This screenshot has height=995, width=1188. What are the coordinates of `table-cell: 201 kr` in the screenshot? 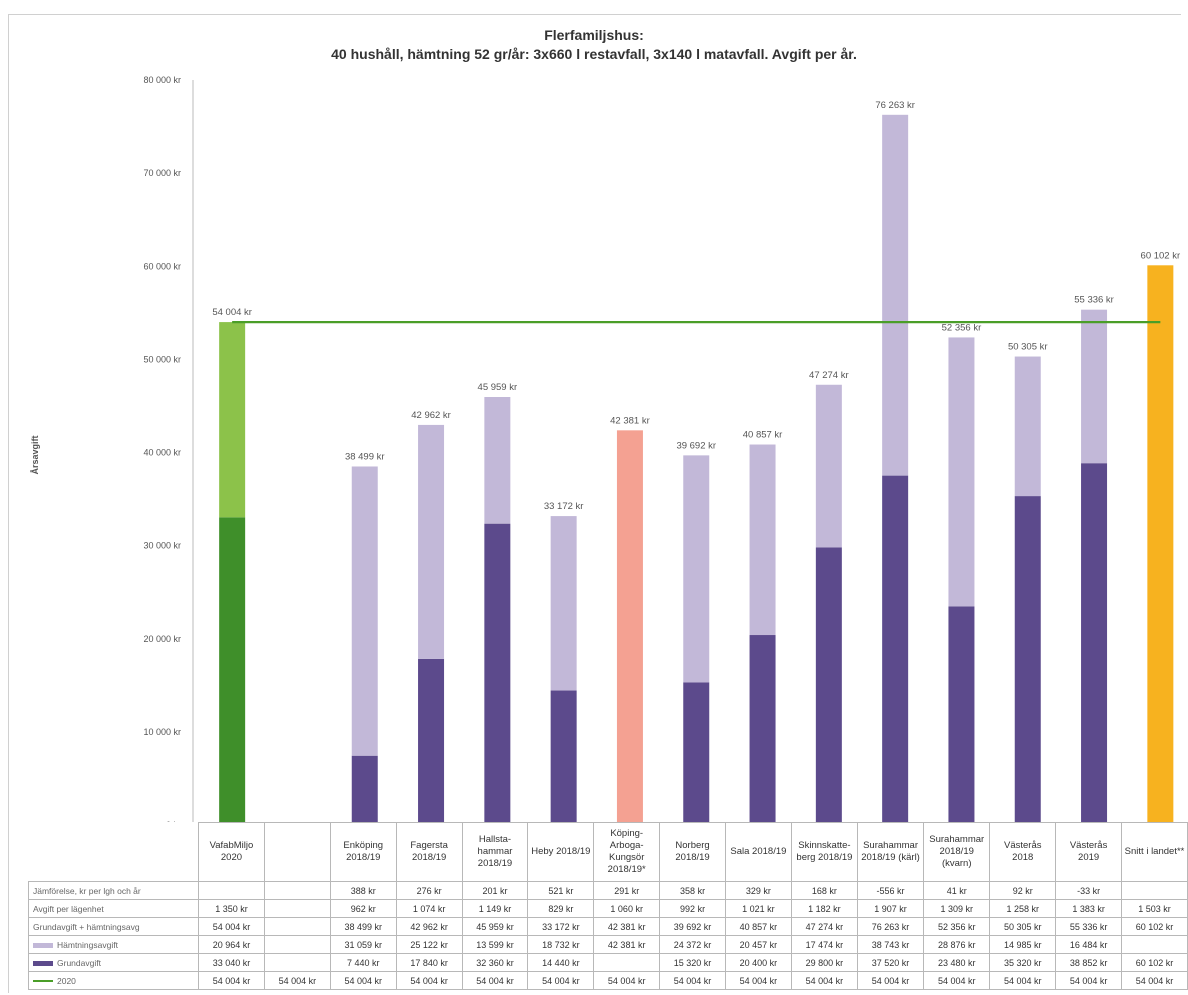 It's located at (495, 890).